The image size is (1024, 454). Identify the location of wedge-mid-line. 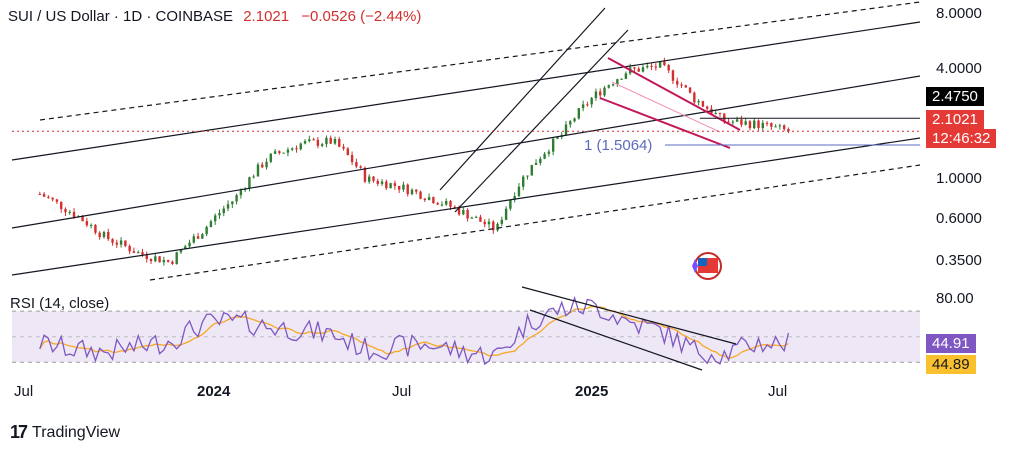
(666, 107).